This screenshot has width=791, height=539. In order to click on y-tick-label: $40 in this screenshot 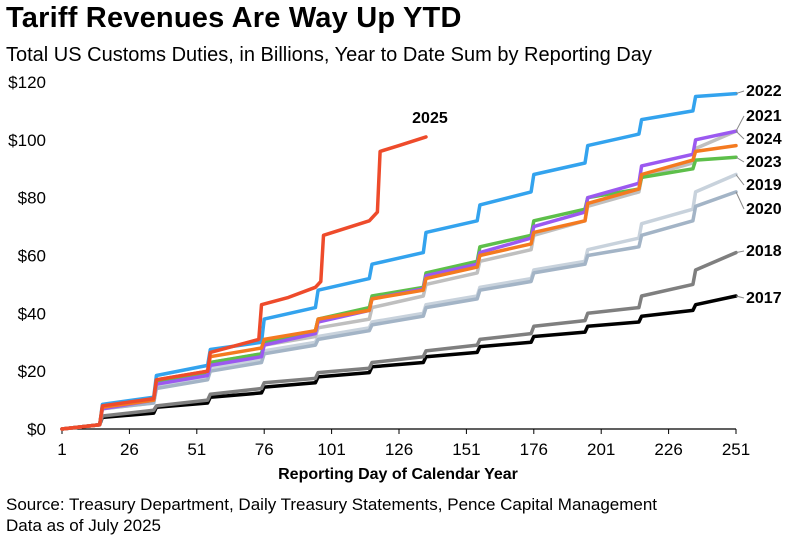, I will do `click(32, 313)`.